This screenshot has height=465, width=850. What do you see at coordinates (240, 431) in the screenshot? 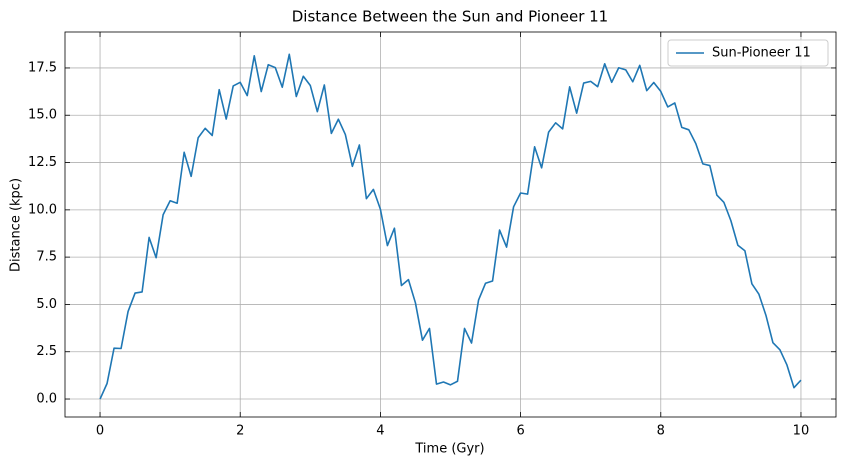
I see `x-tick-label: 2` at bounding box center [240, 431].